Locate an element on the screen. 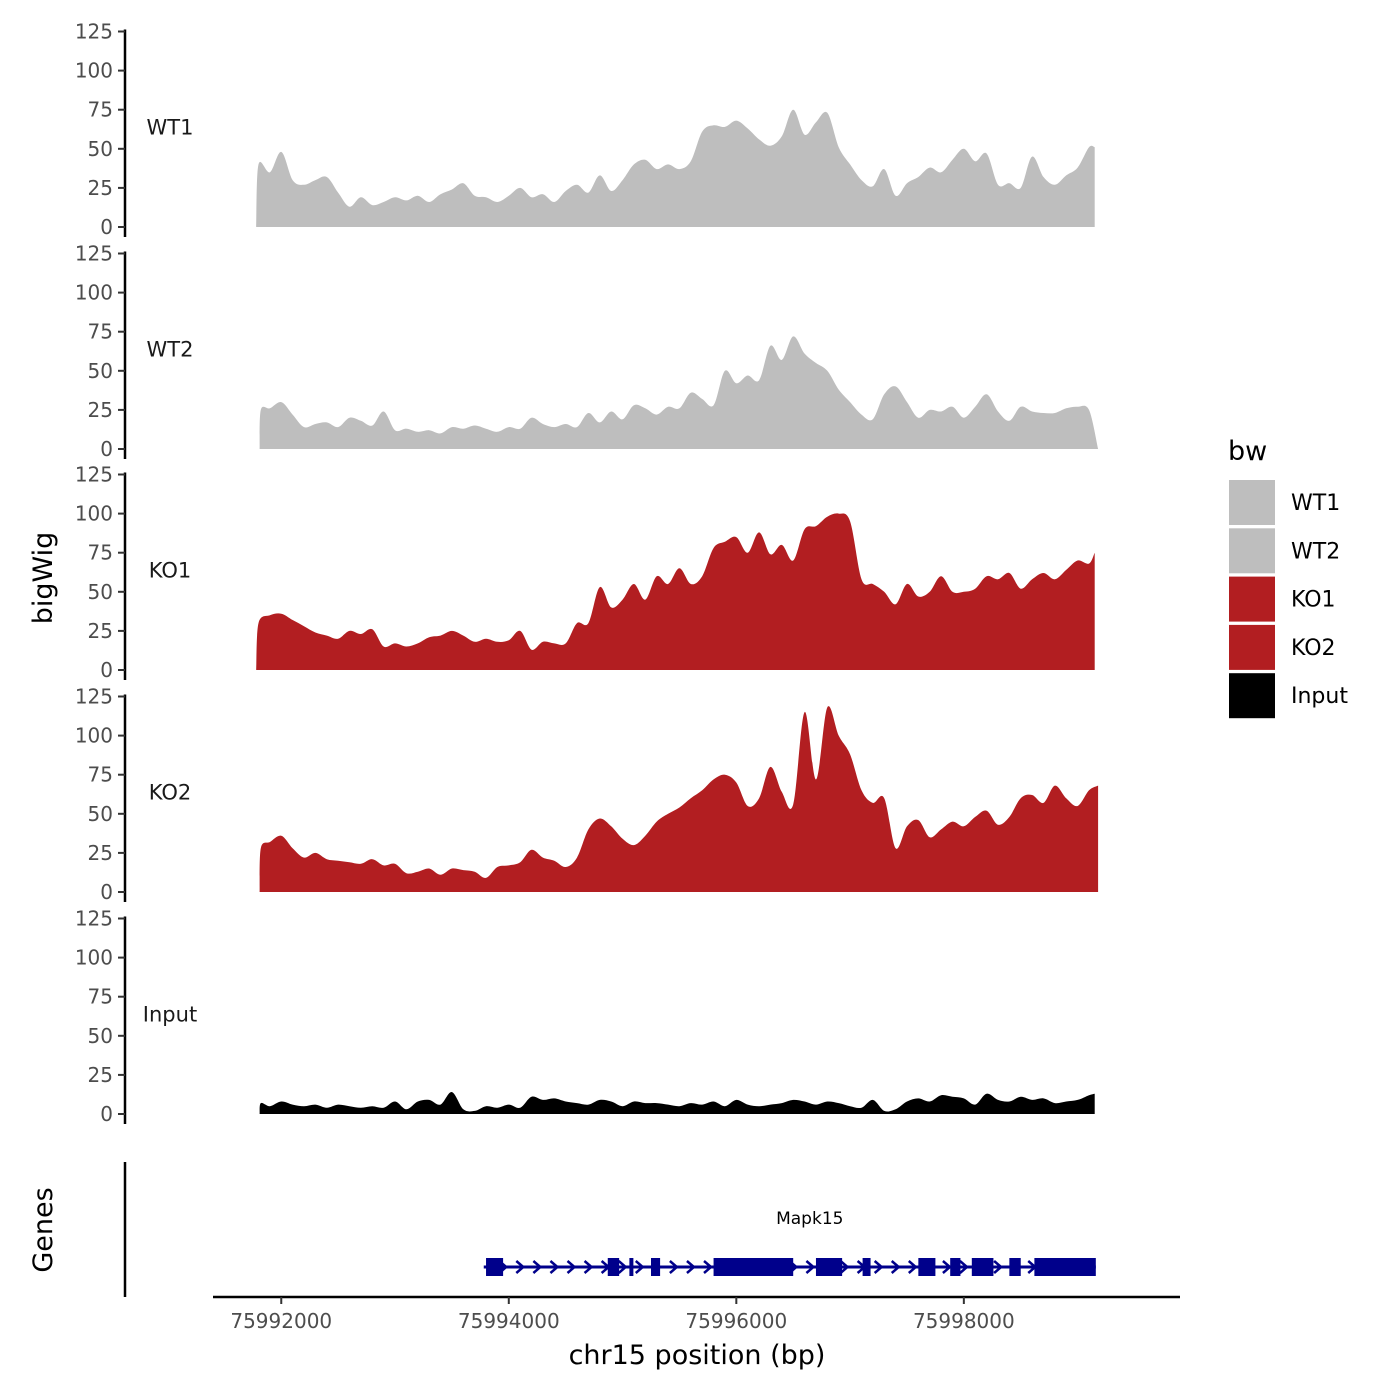 The width and height of the screenshot is (1400, 1400). gene-mapk15: Mapk15 is located at coordinates (789, 1242).